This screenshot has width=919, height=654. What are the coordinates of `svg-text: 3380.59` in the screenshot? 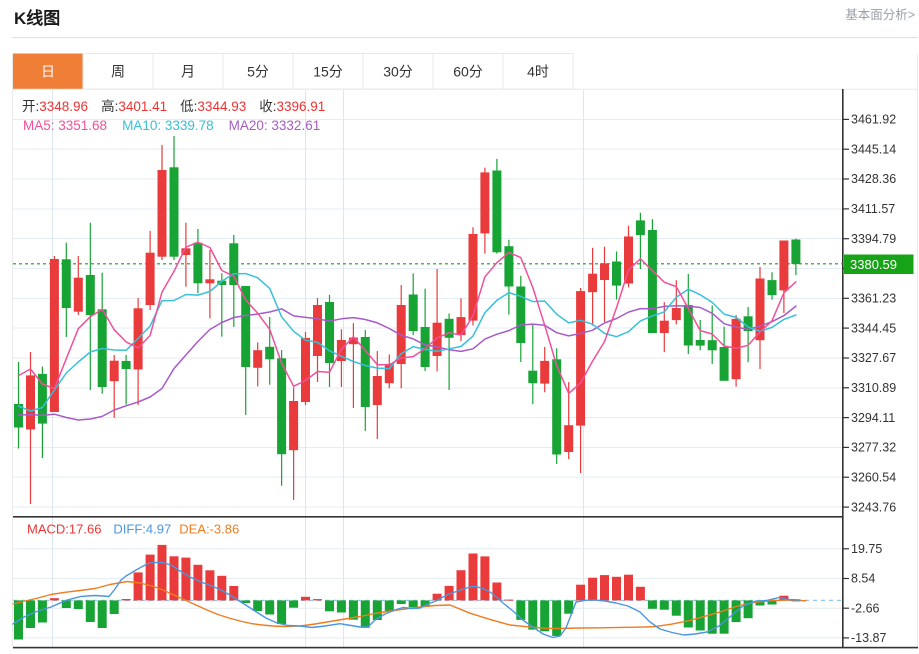 It's located at (873, 264).